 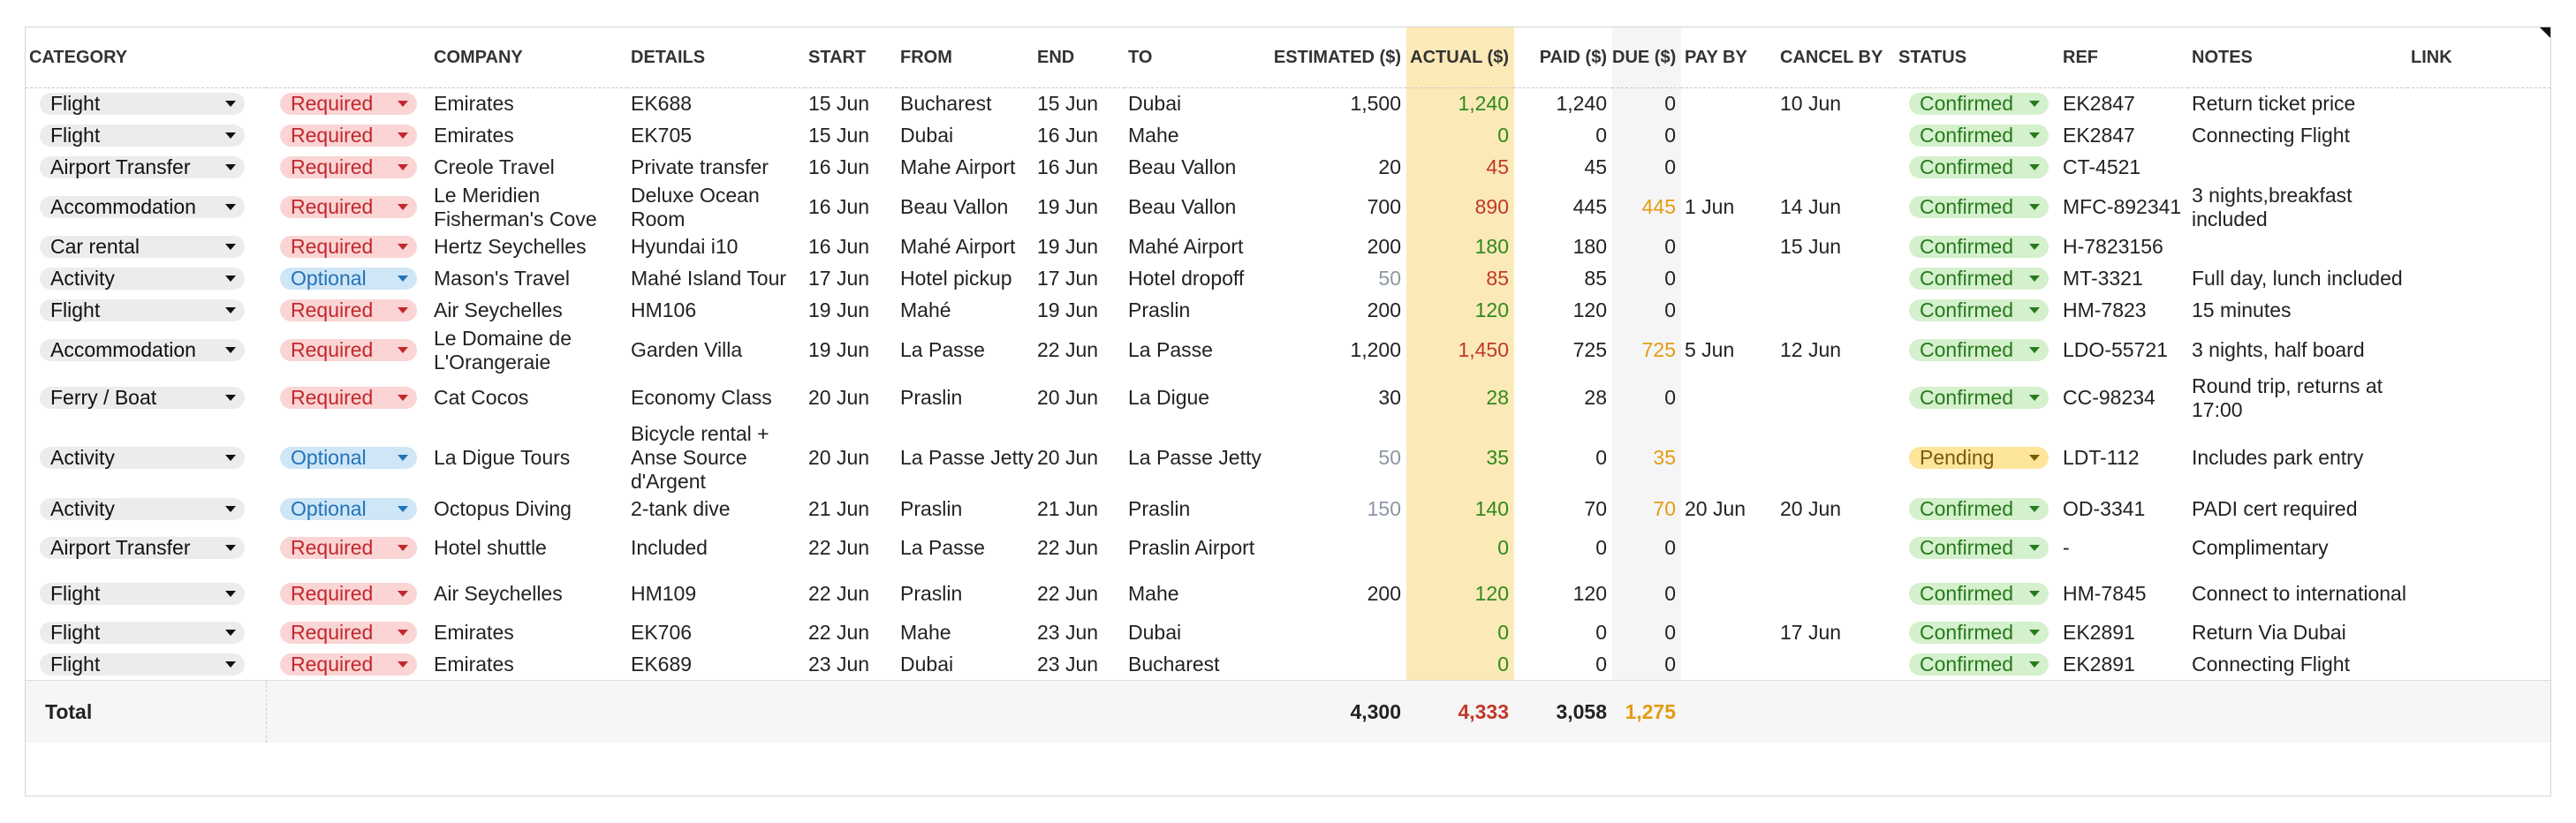 What do you see at coordinates (1068, 632) in the screenshot?
I see `end-cell: 23 Jun` at bounding box center [1068, 632].